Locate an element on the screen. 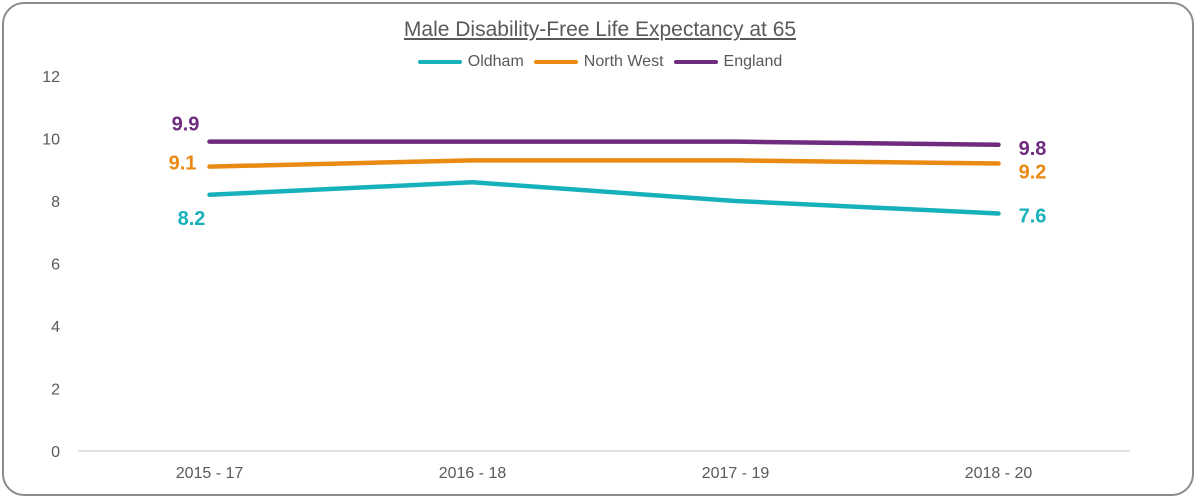 The image size is (1200, 501). legend-swatch-oldham is located at coordinates (439, 62).